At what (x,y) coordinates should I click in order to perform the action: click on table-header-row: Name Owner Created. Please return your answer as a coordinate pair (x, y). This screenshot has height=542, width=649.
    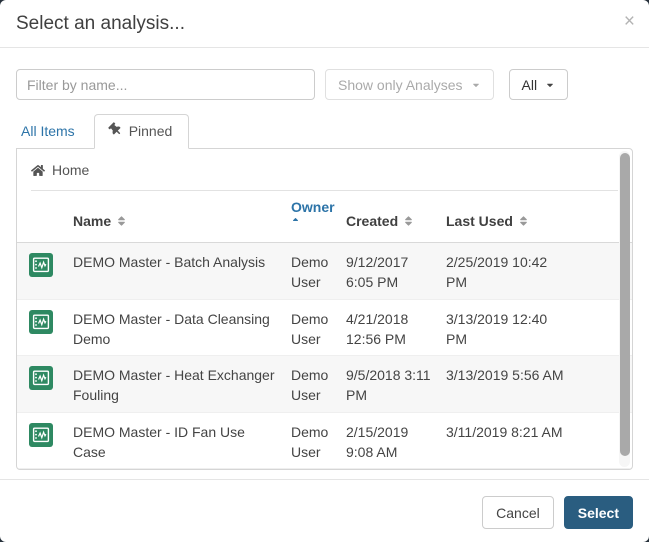
    Looking at the image, I should click on (324, 217).